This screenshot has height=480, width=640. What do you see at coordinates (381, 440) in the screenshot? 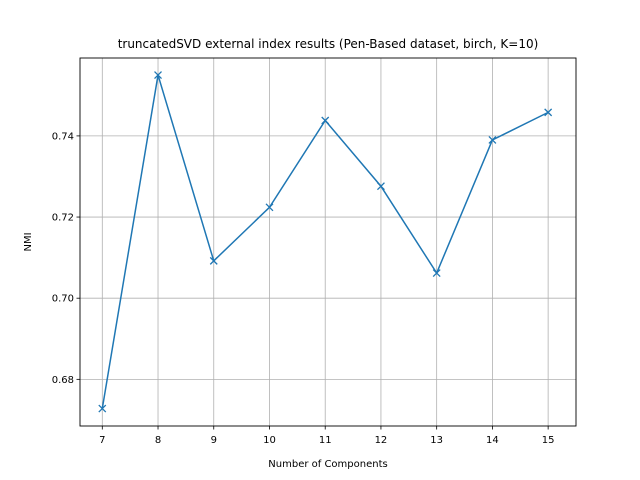
I see `x-tick-label: 12` at bounding box center [381, 440].